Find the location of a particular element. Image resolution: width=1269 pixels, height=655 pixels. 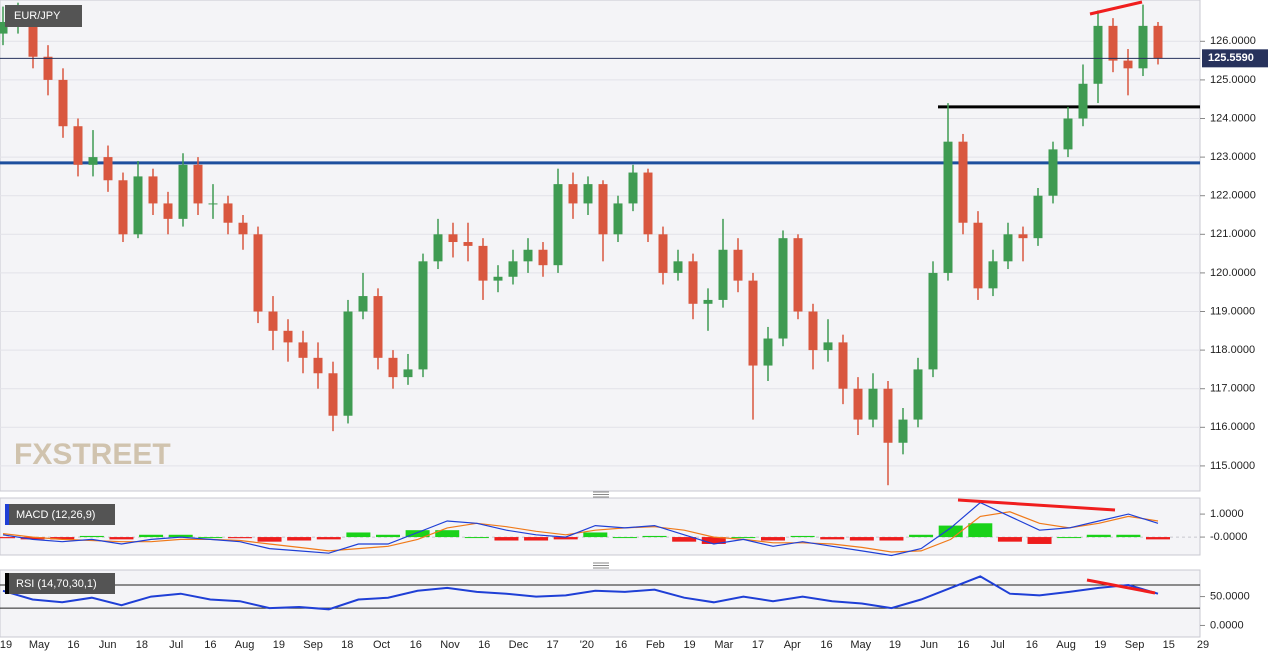

rsi-panel is located at coordinates (600, 603).